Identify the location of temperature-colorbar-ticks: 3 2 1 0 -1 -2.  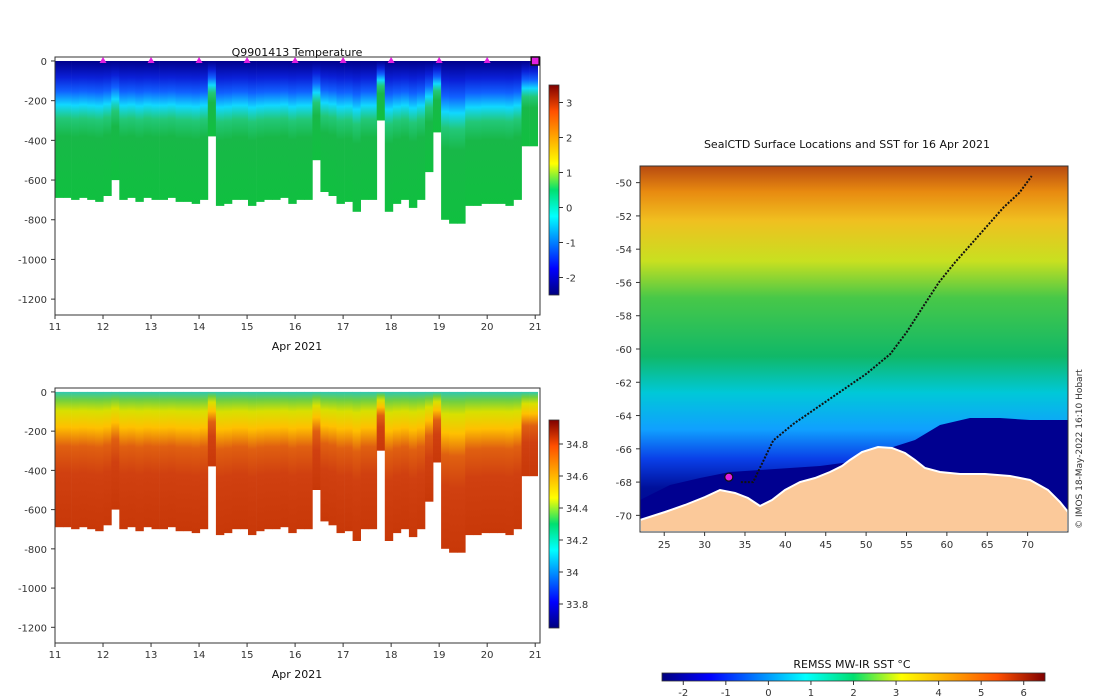
(567, 192).